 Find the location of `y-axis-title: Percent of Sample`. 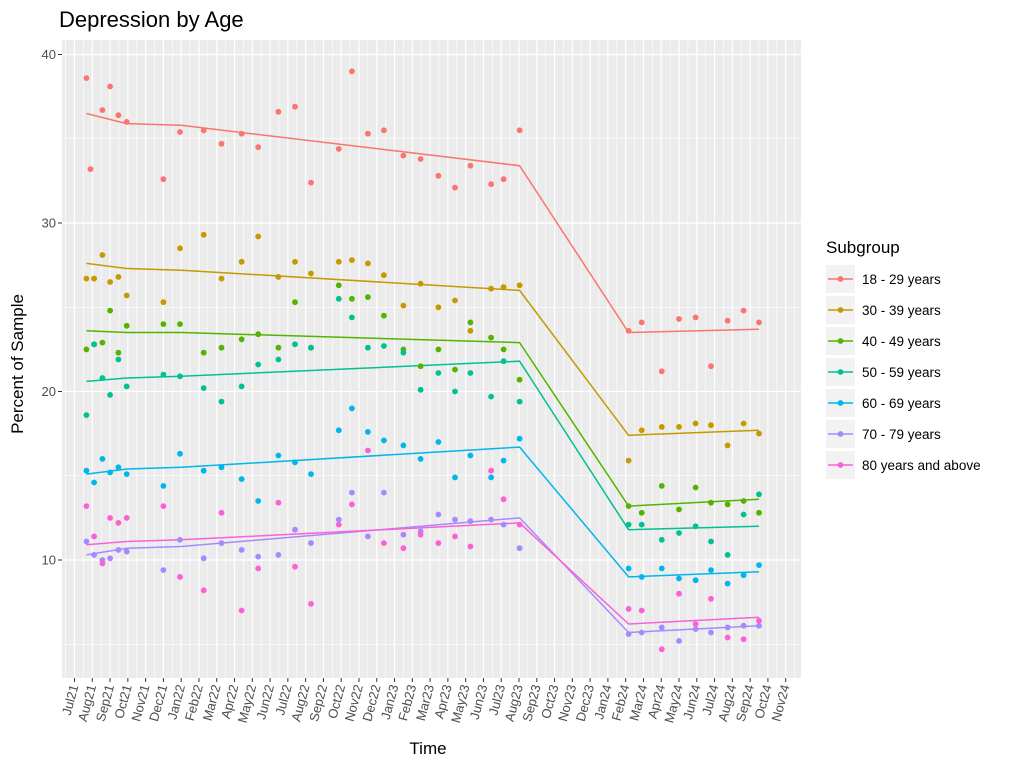

y-axis-title: Percent of Sample is located at coordinates (17, 364).